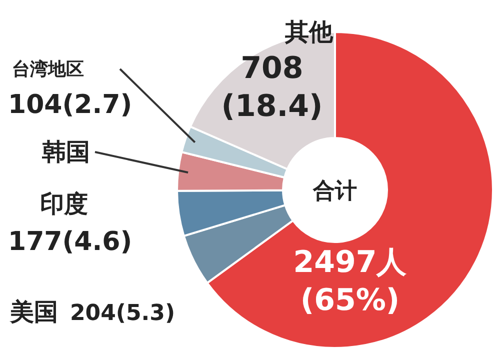 The image size is (500, 362). Describe the element at coordinates (70, 242) in the screenshot. I see `data-label: 177(4.6)` at that location.